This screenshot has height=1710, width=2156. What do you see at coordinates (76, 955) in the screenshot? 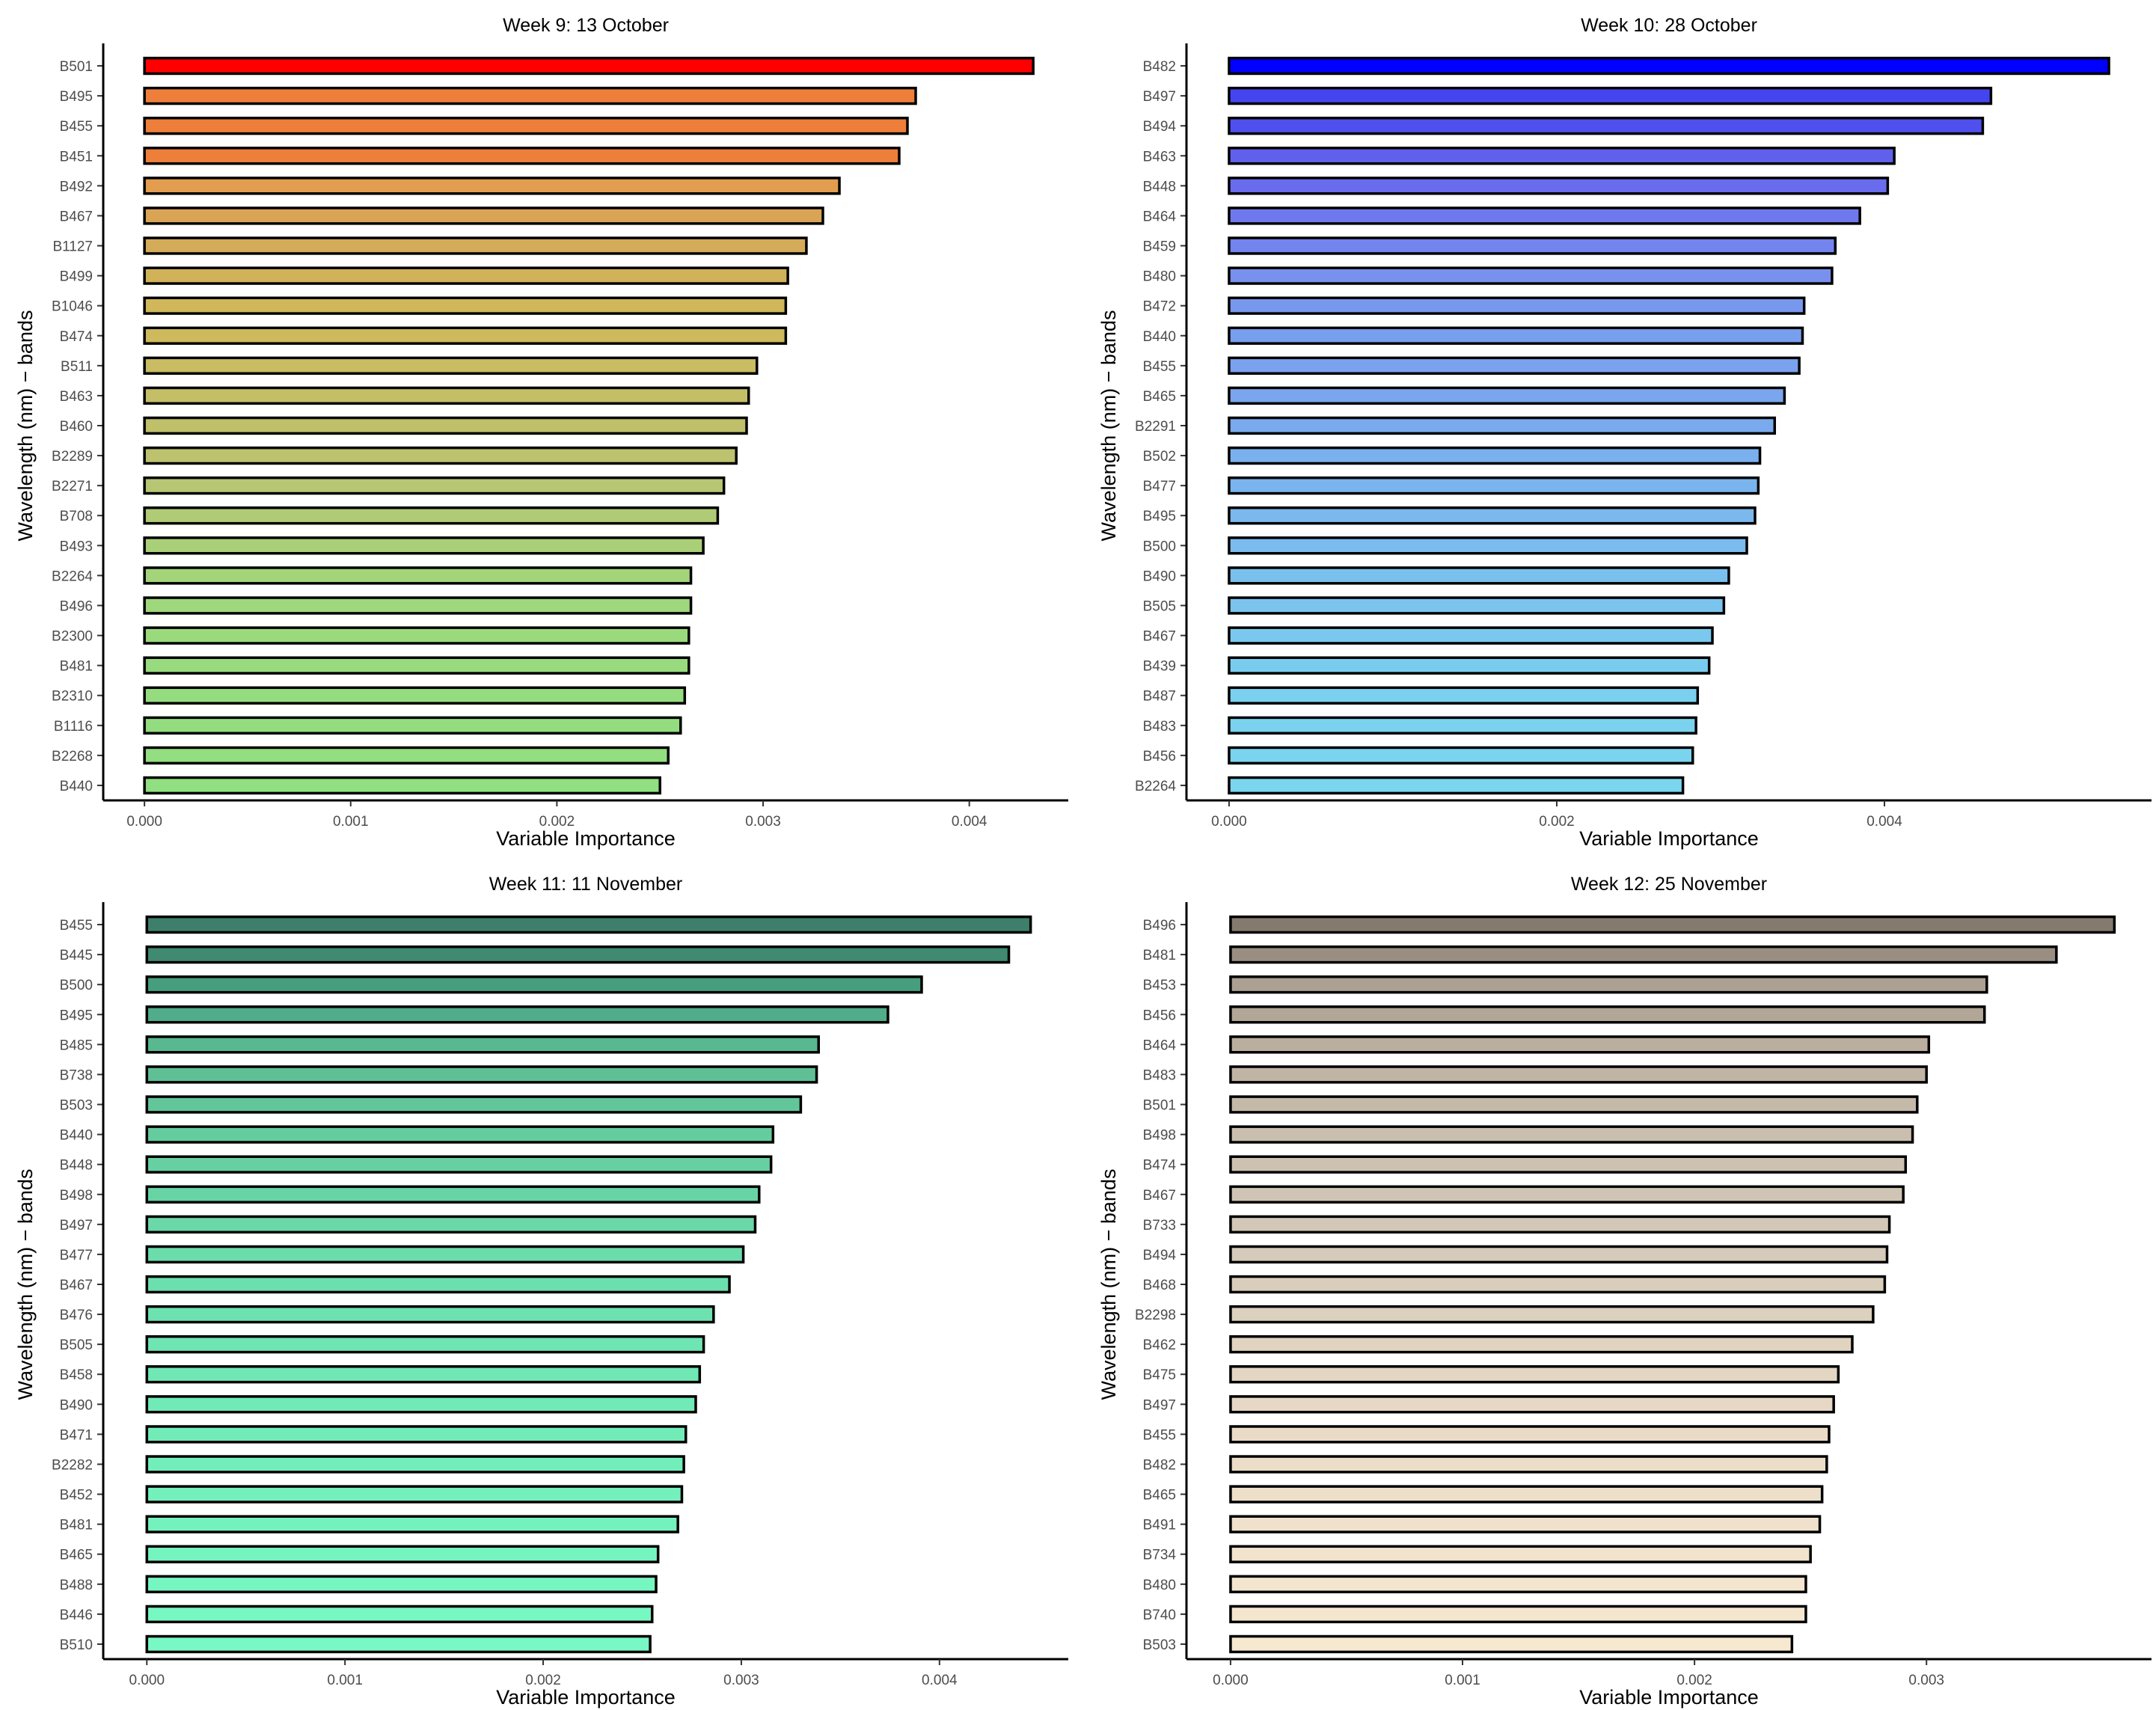
I see `y-tick-label: B445` at bounding box center [76, 955].